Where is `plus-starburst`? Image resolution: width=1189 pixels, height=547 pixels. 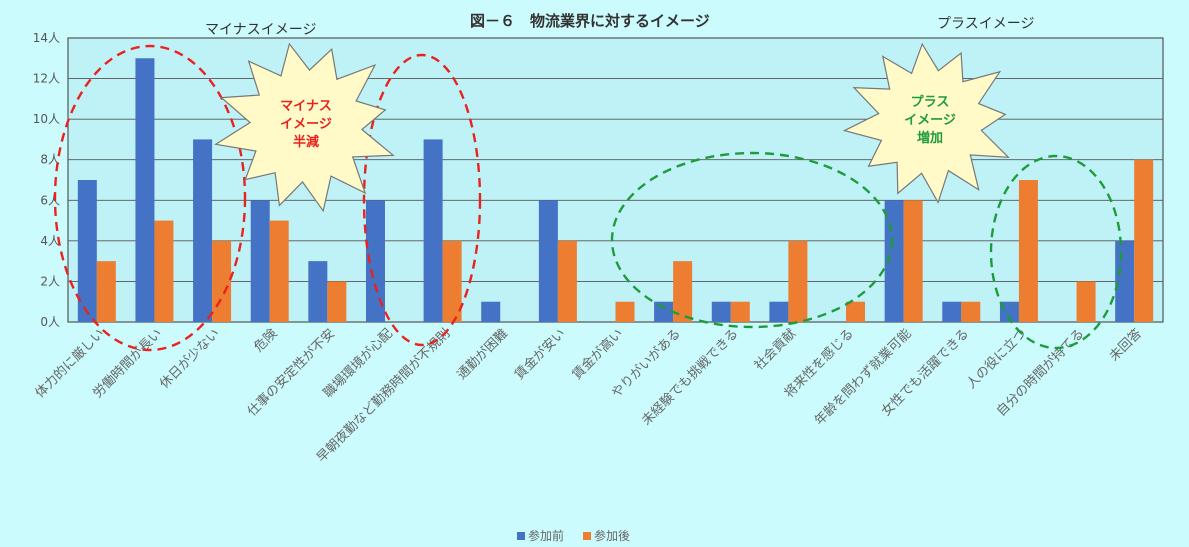 plus-starburst is located at coordinates (926, 123).